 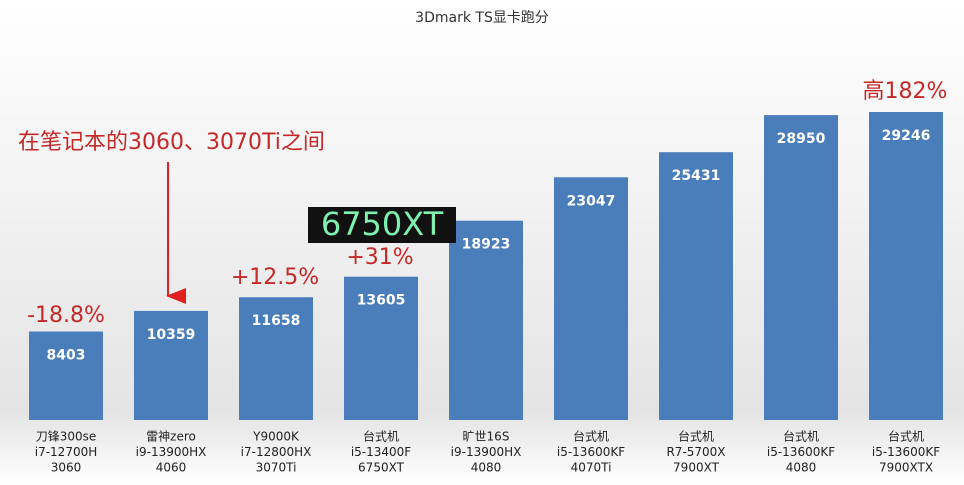 I want to click on x-tick-label: i7-12700H, so click(x=66, y=452).